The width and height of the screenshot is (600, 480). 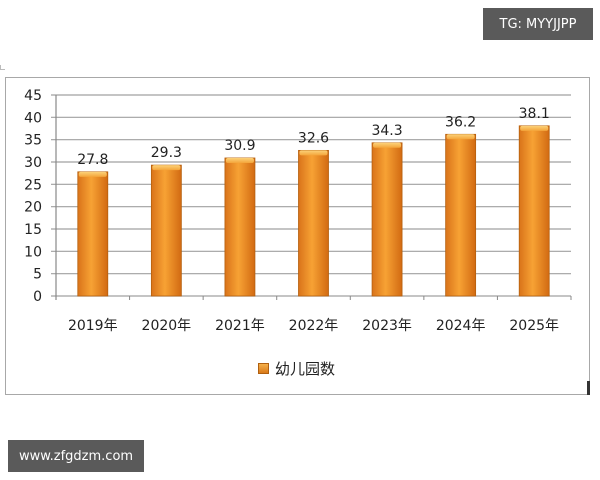 What do you see at coordinates (461, 326) in the screenshot?
I see `x-tick-label: 2024年` at bounding box center [461, 326].